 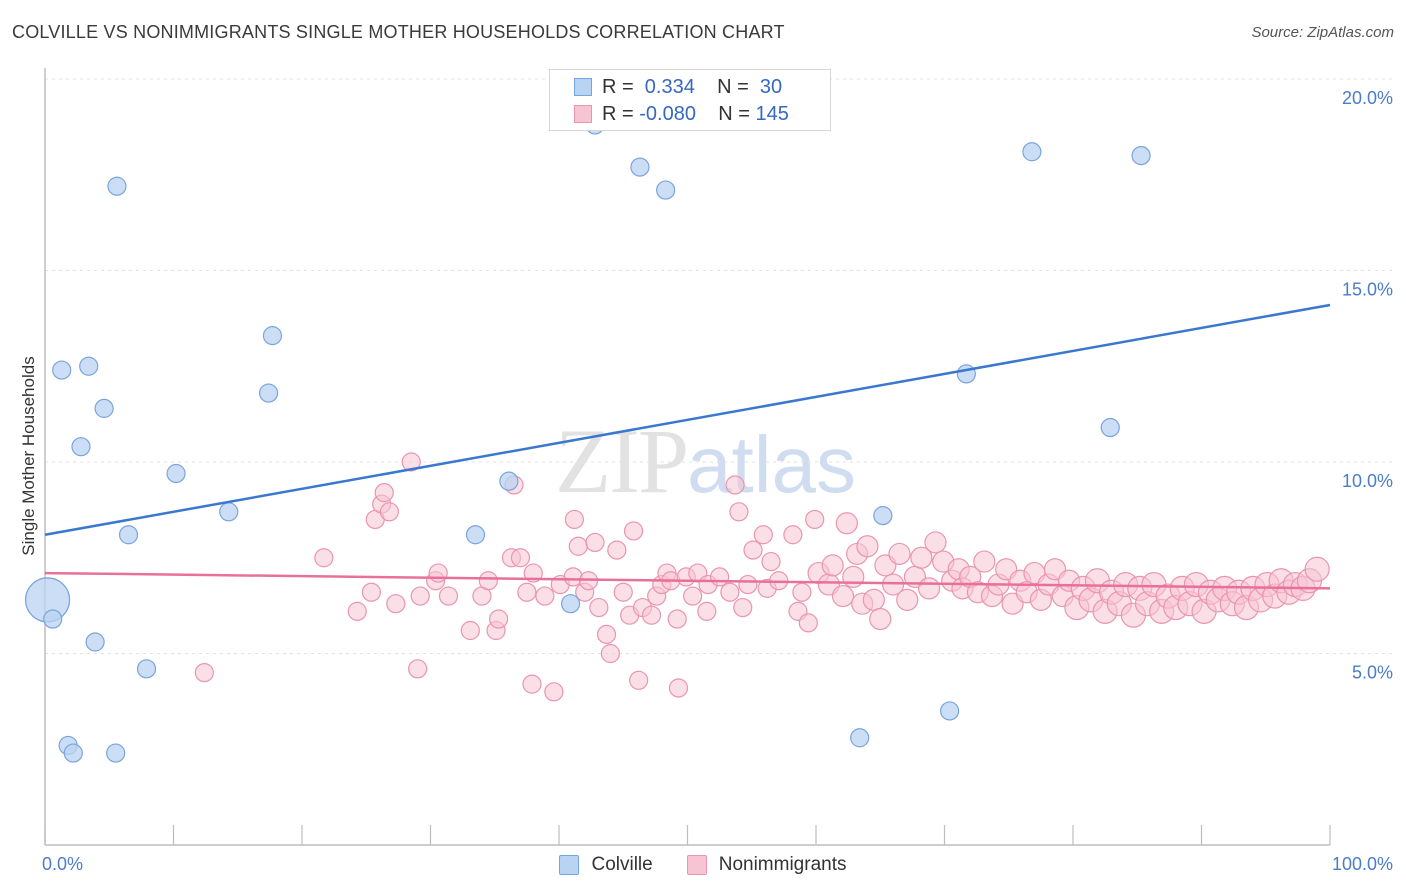 I want to click on nonimmigrants-n-value: 145, so click(x=772, y=113).